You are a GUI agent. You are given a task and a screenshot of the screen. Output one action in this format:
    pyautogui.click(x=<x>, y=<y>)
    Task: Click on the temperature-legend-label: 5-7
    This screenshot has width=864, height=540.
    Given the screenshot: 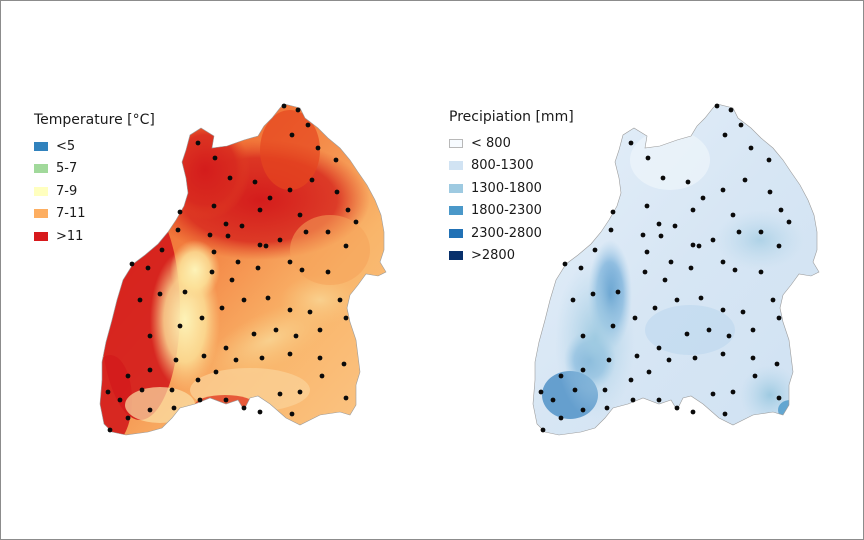 What is the action you would take?
    pyautogui.click(x=67, y=169)
    